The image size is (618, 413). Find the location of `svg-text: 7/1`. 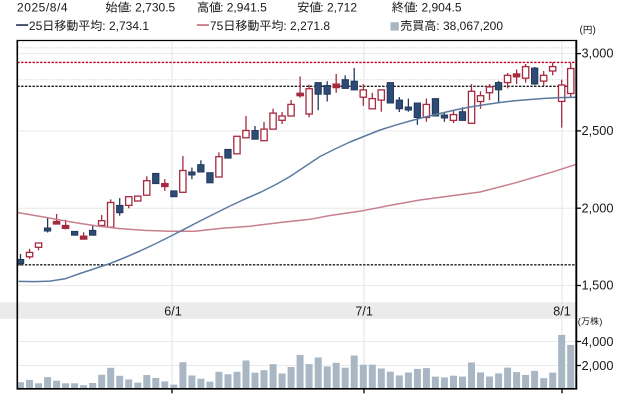

svg-text: 7/1 is located at coordinates (363, 311).